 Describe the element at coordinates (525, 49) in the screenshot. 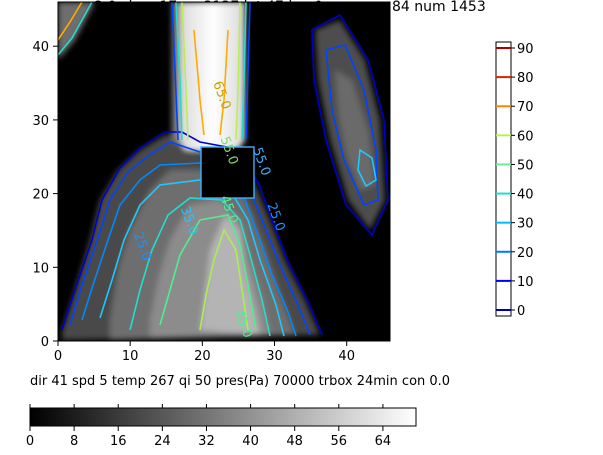

I see `contour-colorbar-label: 90` at that location.